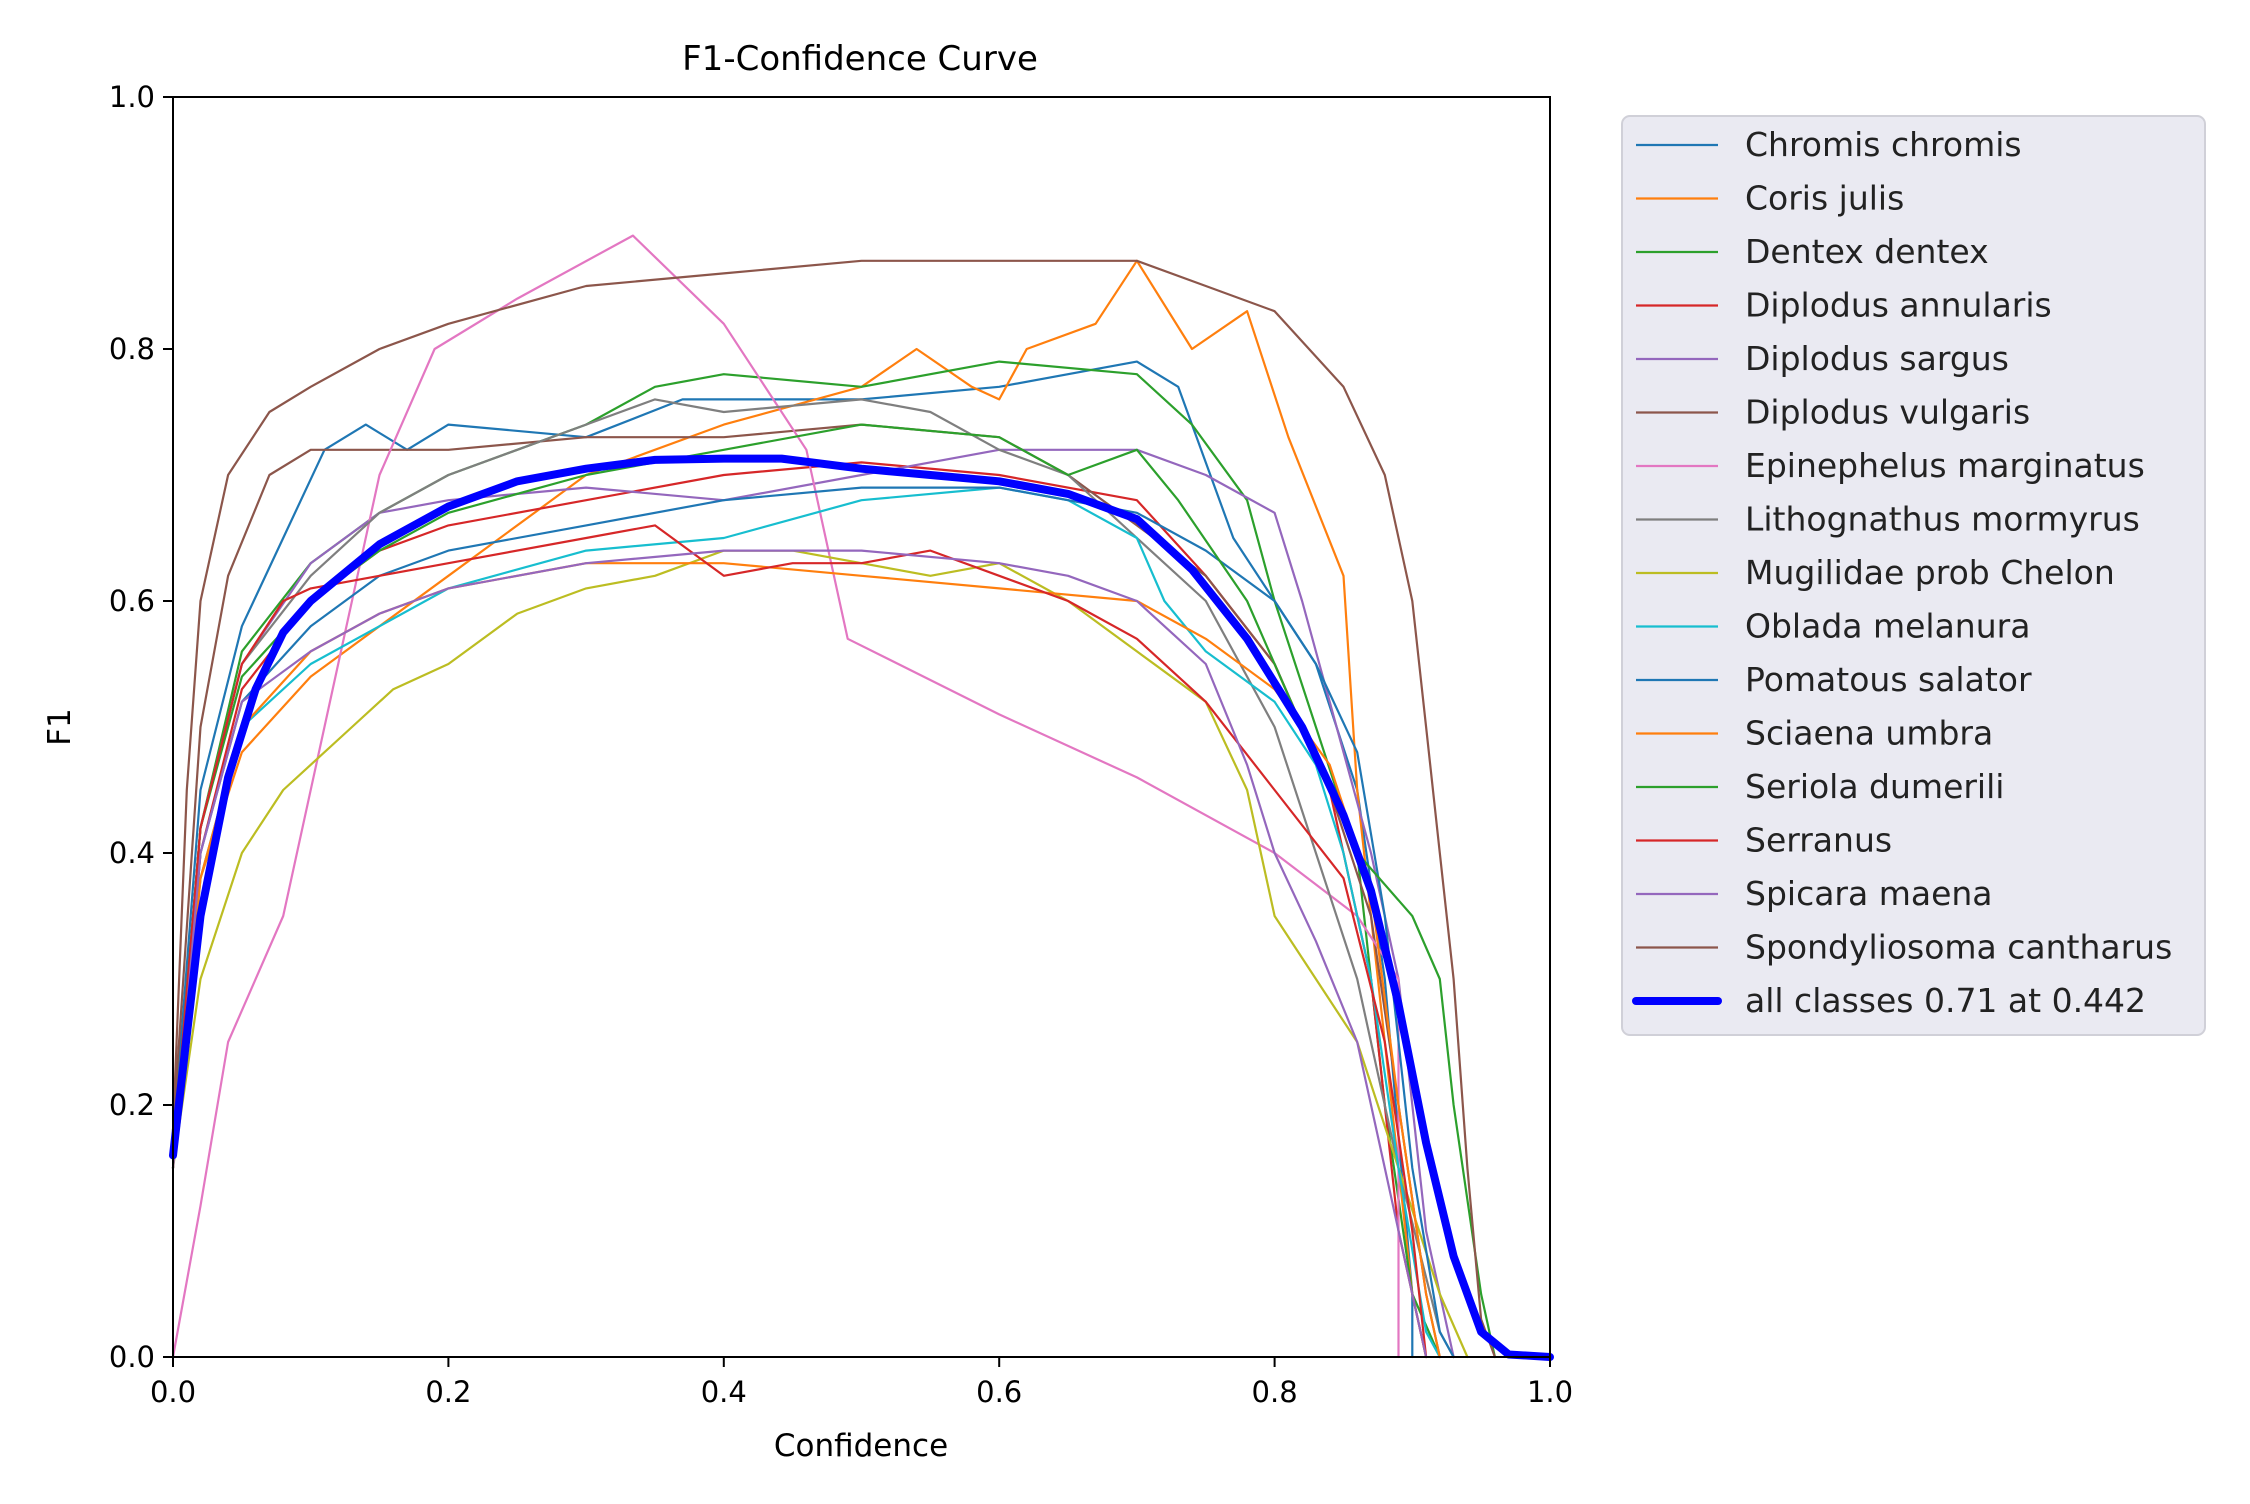 Image resolution: width=2250 pixels, height=1504 pixels. I want to click on legend-label: all classes 0.71 at 0.442, so click(1945, 1000).